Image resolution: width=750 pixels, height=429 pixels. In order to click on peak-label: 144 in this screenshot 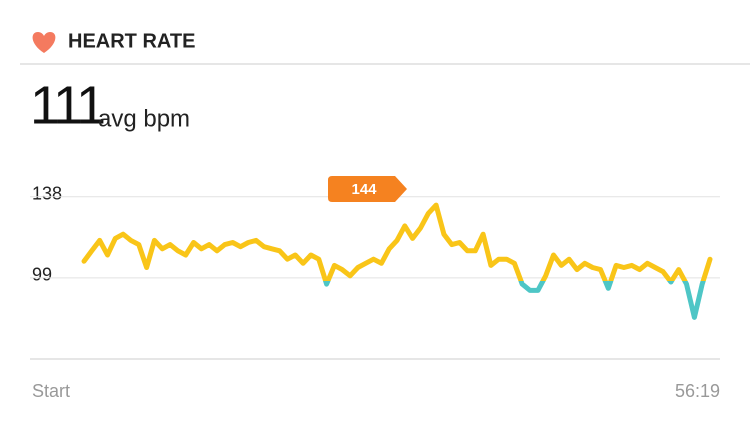, I will do `click(364, 189)`.